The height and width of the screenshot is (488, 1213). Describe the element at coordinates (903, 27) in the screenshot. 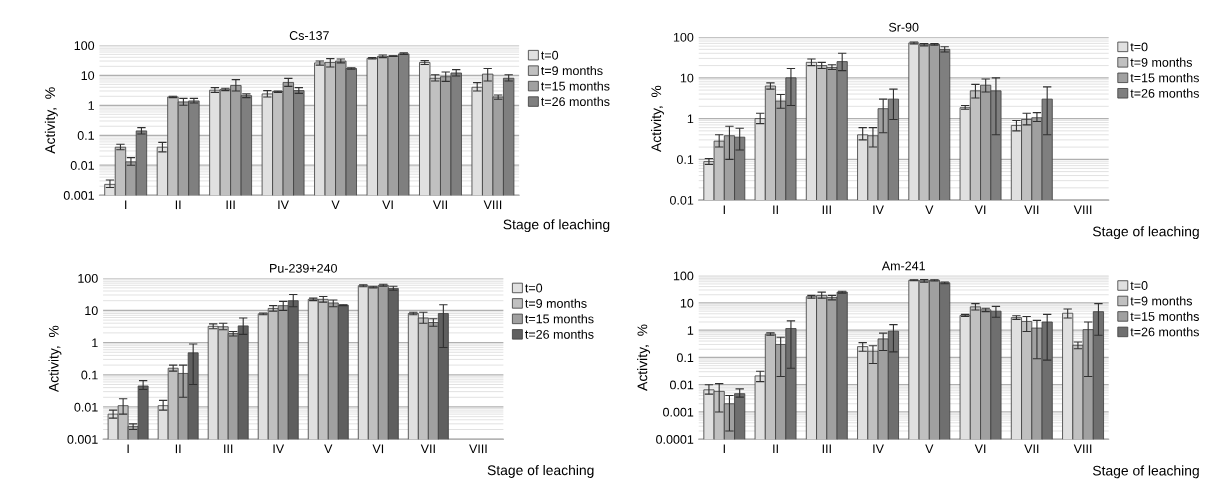

I see `chart-title: Sr-90` at that location.